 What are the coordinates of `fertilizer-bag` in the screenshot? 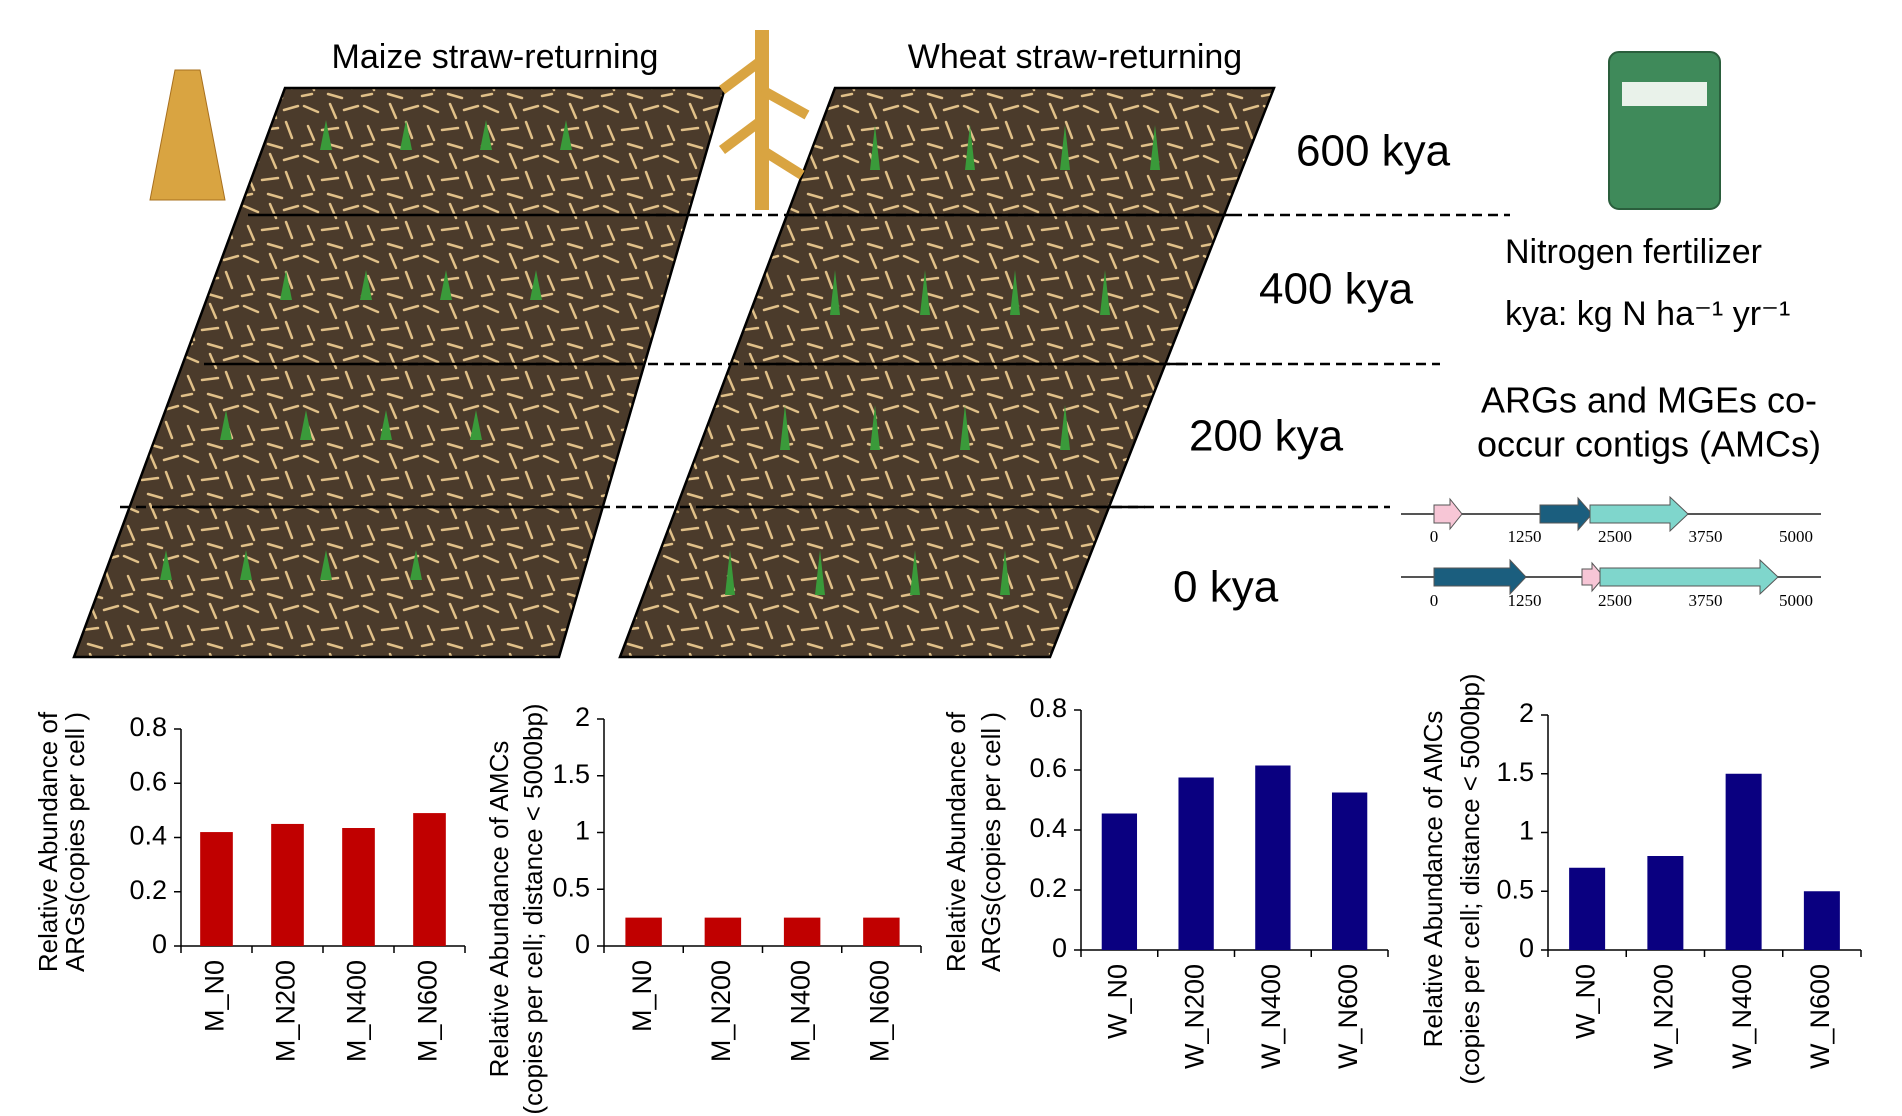 It's located at (1664, 130).